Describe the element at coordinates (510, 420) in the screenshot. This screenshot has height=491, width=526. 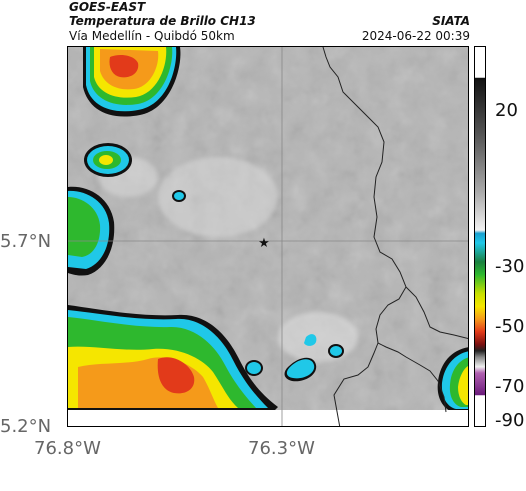
I see `colorbar-tick-label: -90` at that location.